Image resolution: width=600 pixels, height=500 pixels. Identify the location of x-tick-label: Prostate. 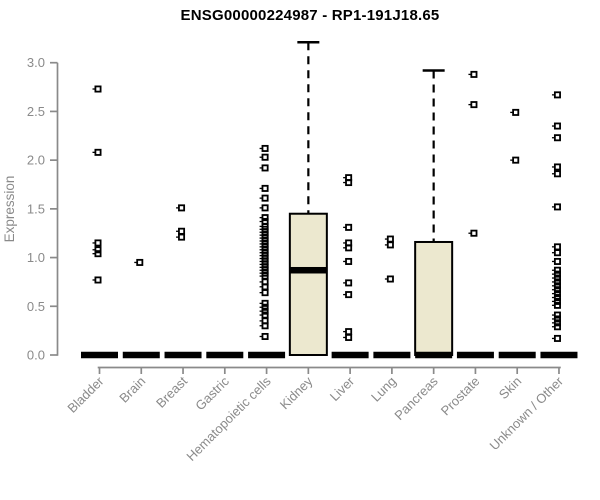
(460, 396).